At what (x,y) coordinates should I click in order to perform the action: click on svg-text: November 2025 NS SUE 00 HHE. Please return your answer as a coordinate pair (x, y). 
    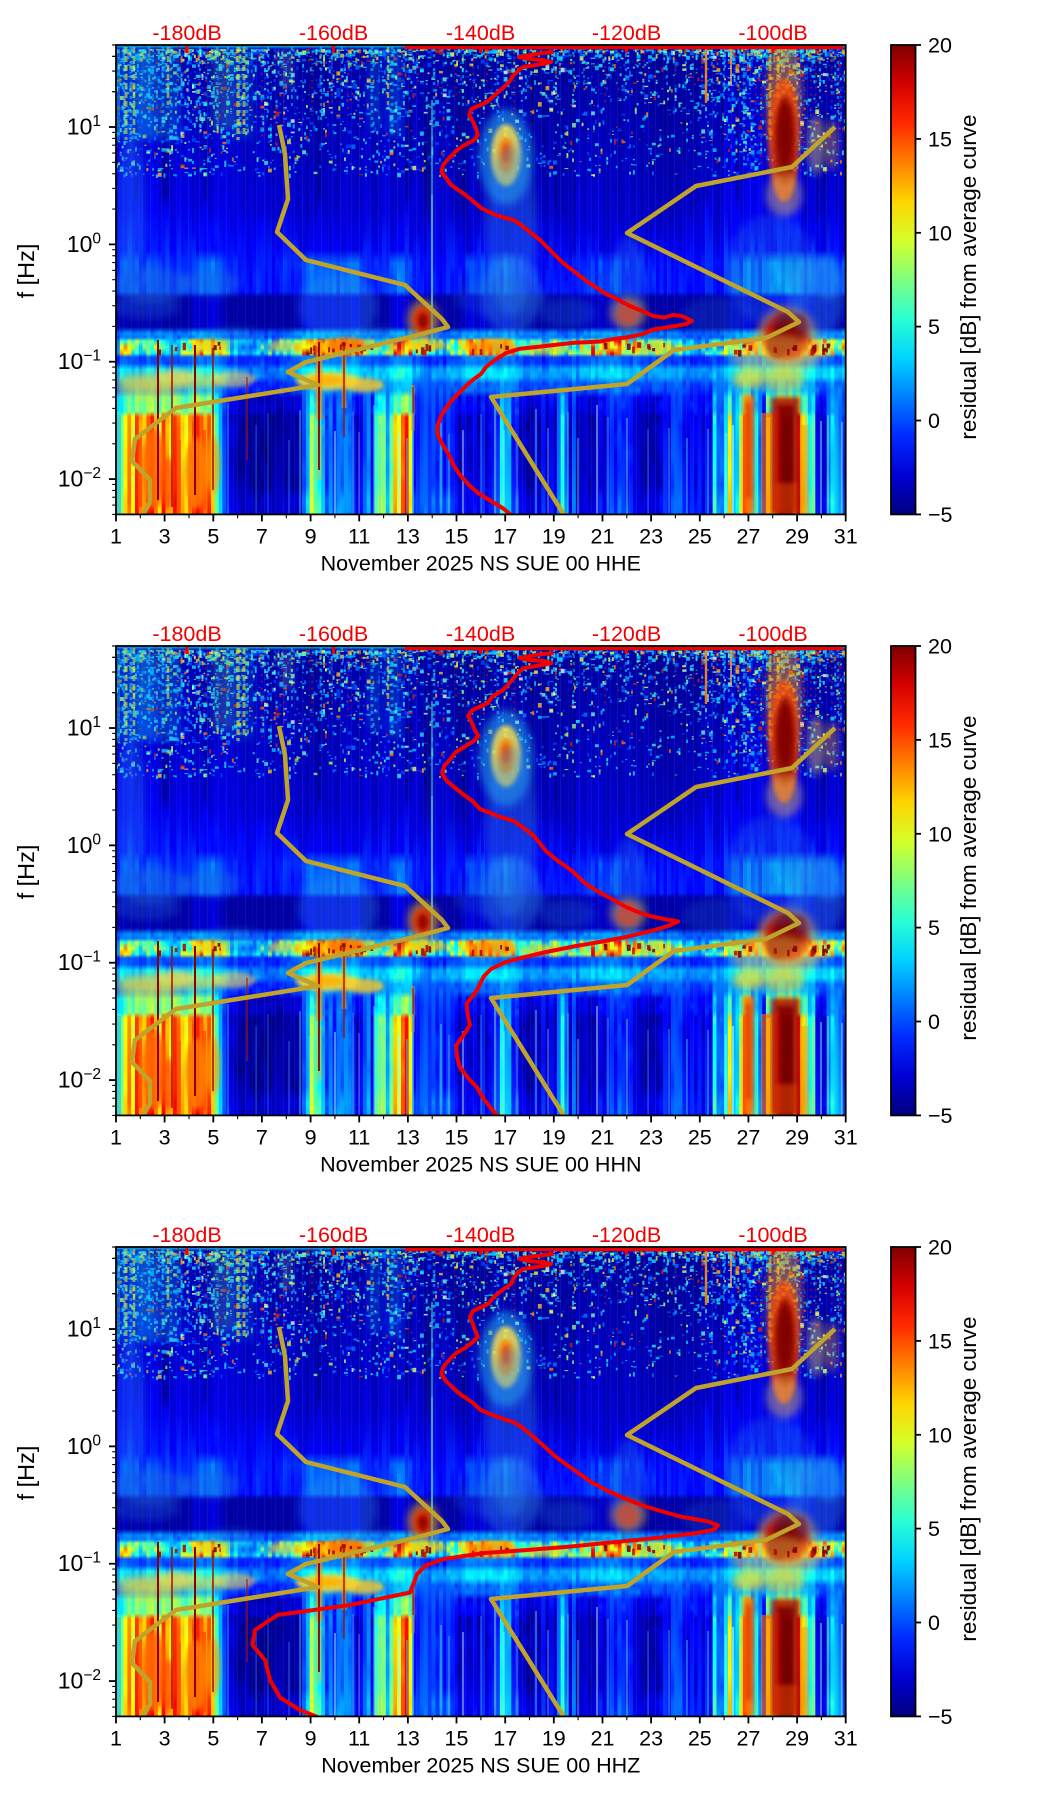
    Looking at the image, I should click on (481, 564).